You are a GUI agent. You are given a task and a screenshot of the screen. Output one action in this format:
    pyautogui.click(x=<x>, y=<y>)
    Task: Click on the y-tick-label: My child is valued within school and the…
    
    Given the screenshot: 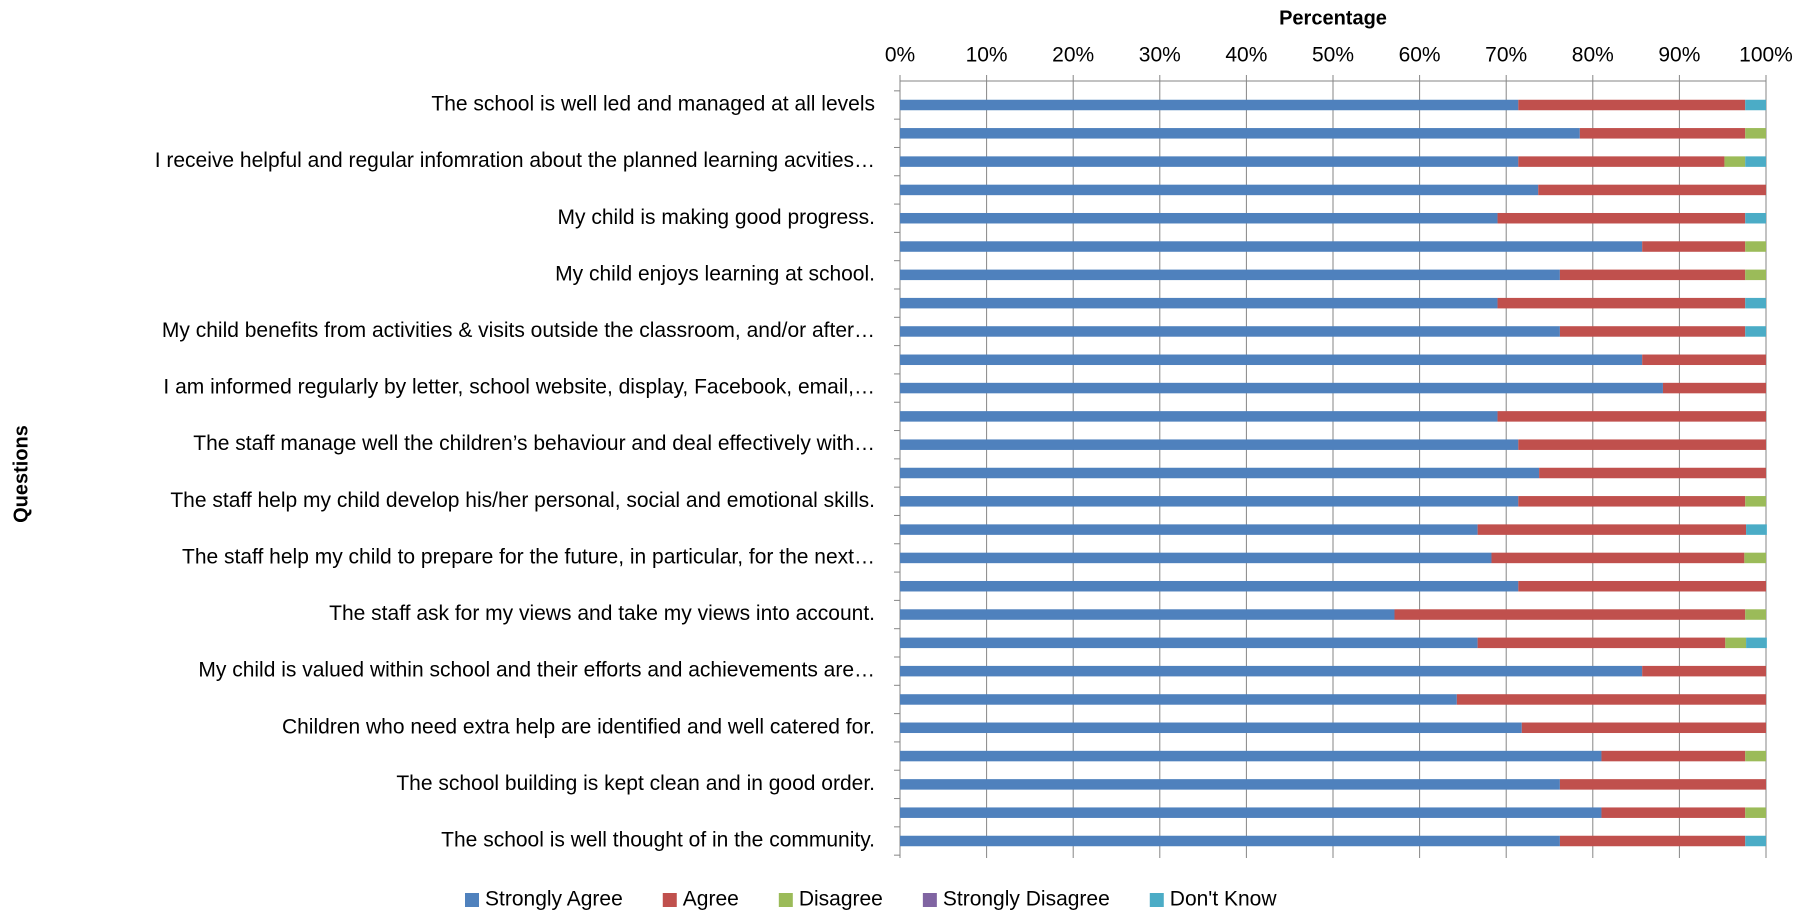 What is the action you would take?
    pyautogui.click(x=536, y=670)
    